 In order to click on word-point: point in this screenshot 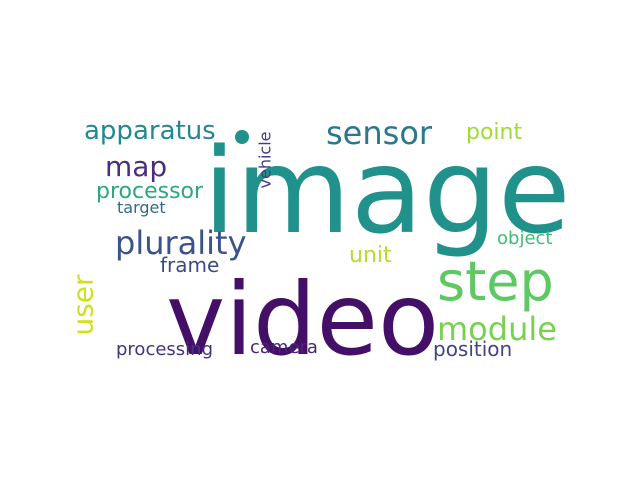, I will do `click(494, 133)`.